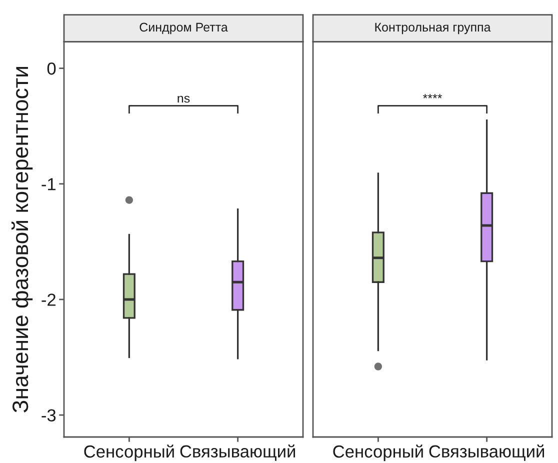 Image resolution: width=558 pixels, height=463 pixels. Describe the element at coordinates (49, 415) in the screenshot. I see `y-tick-label: -3` at that location.